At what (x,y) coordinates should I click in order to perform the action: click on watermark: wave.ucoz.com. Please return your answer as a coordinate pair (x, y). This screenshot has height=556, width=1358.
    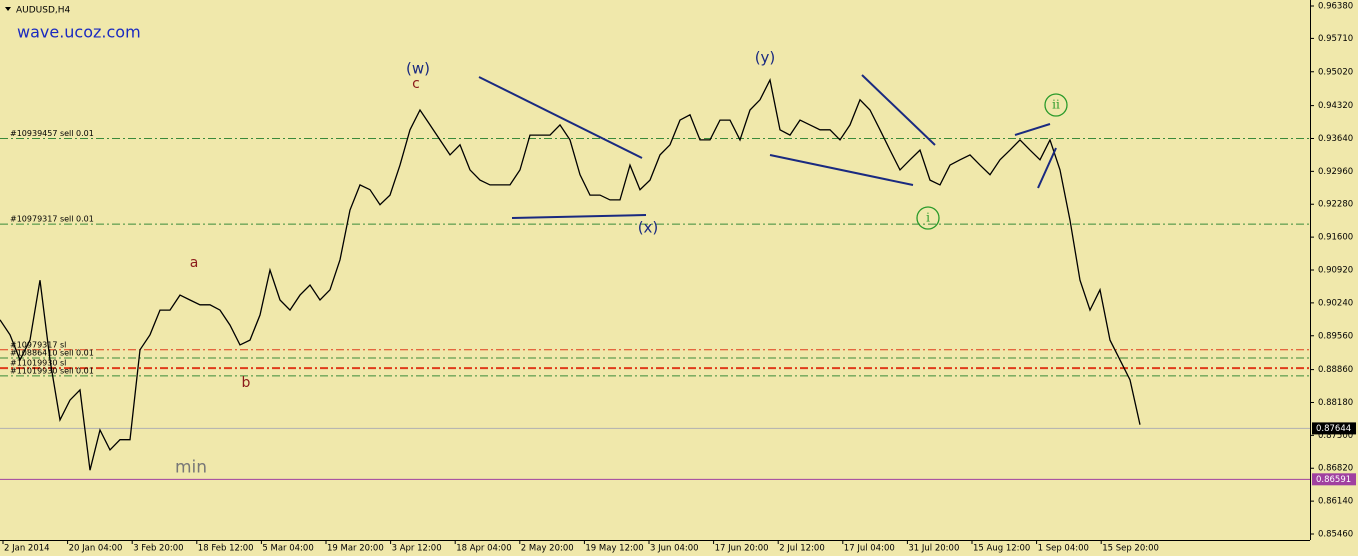
    Looking at the image, I should click on (79, 32).